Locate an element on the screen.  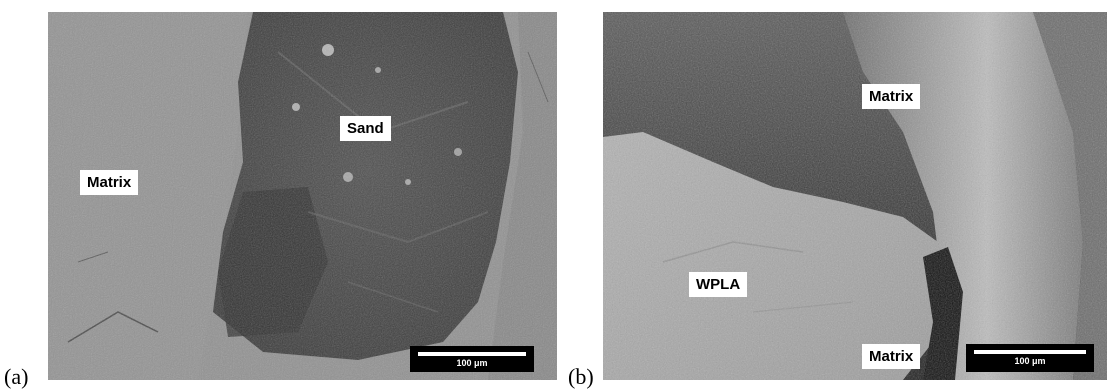
matrix-label: Matrix is located at coordinates (109, 182).